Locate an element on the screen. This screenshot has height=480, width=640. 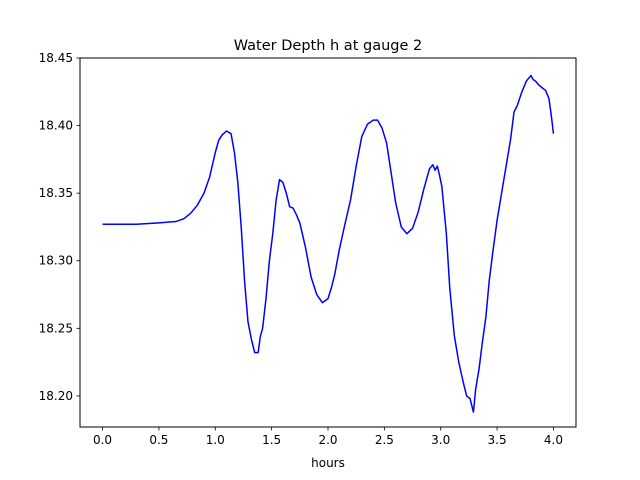
y-tick-label: 18.25 is located at coordinates (56, 328).